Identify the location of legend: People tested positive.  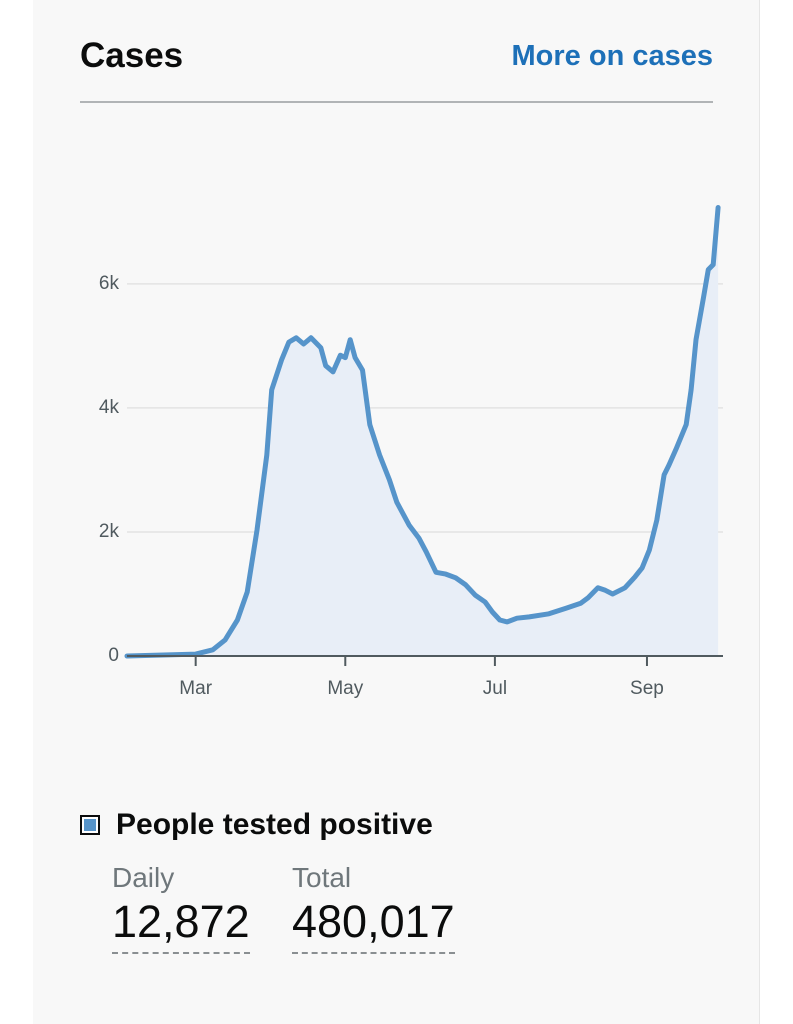
(256, 825).